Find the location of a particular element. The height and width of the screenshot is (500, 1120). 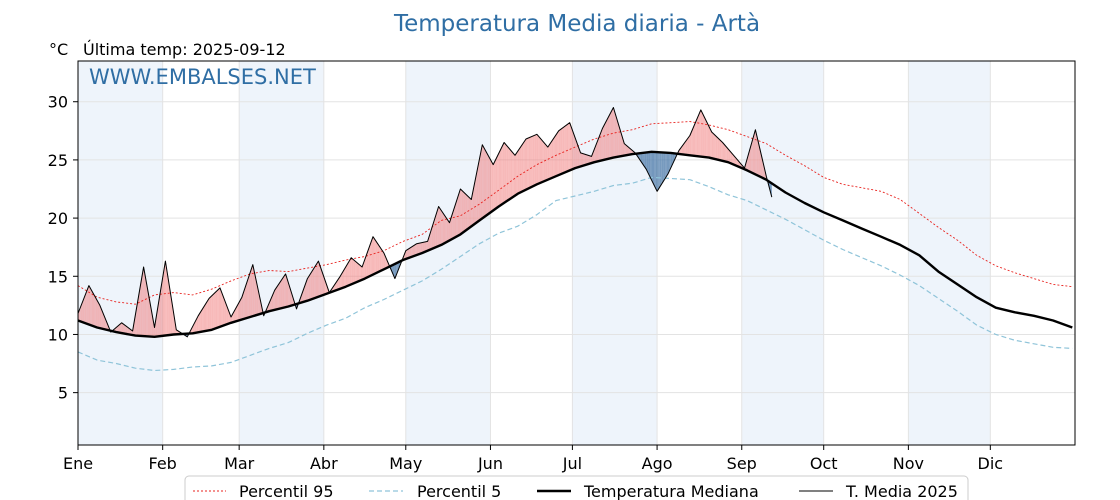

y-tick-label: 5 is located at coordinates (63, 393).